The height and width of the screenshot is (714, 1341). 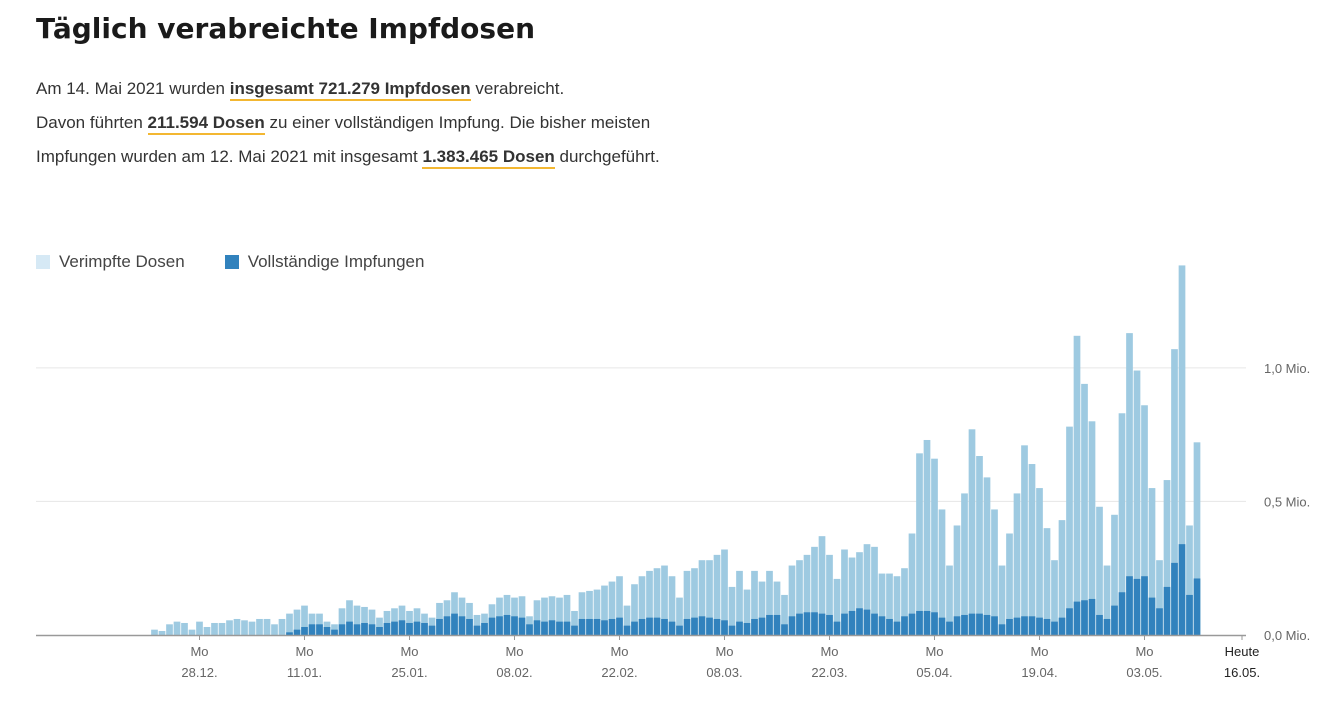 I want to click on x-tick-date: 08.02., so click(x=514, y=672).